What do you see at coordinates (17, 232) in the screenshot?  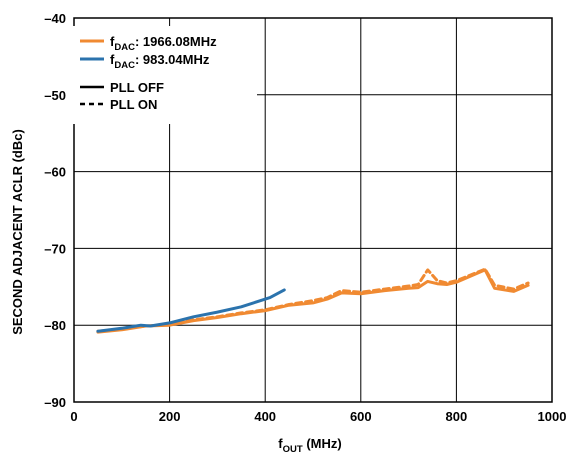 I see `y-axis-title: SECOND ADJACENT ACLR (dBc)` at bounding box center [17, 232].